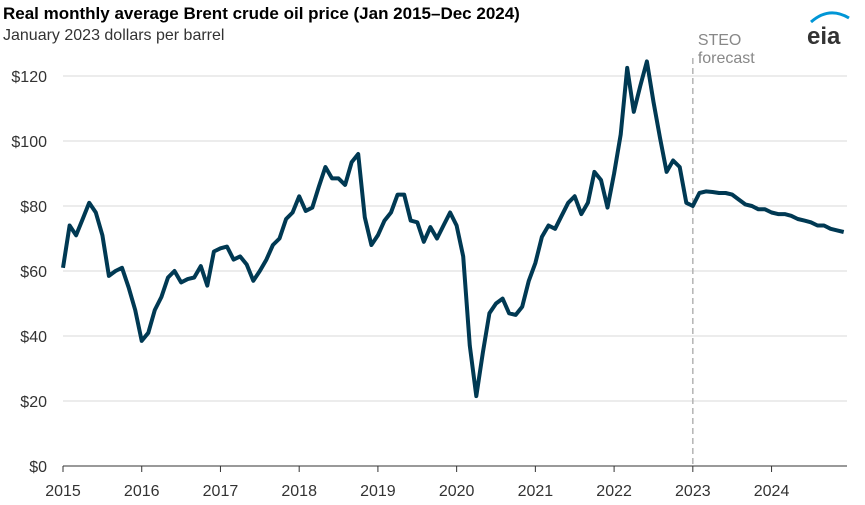  What do you see at coordinates (29, 77) in the screenshot?
I see `y-tick-label: $120` at bounding box center [29, 77].